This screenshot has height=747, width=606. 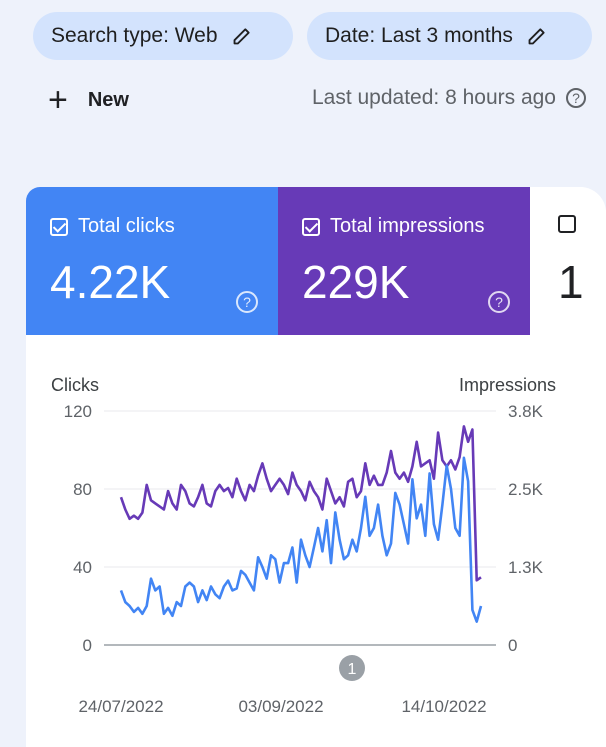 I want to click on metric-tile-partial: 1, so click(x=568, y=261).